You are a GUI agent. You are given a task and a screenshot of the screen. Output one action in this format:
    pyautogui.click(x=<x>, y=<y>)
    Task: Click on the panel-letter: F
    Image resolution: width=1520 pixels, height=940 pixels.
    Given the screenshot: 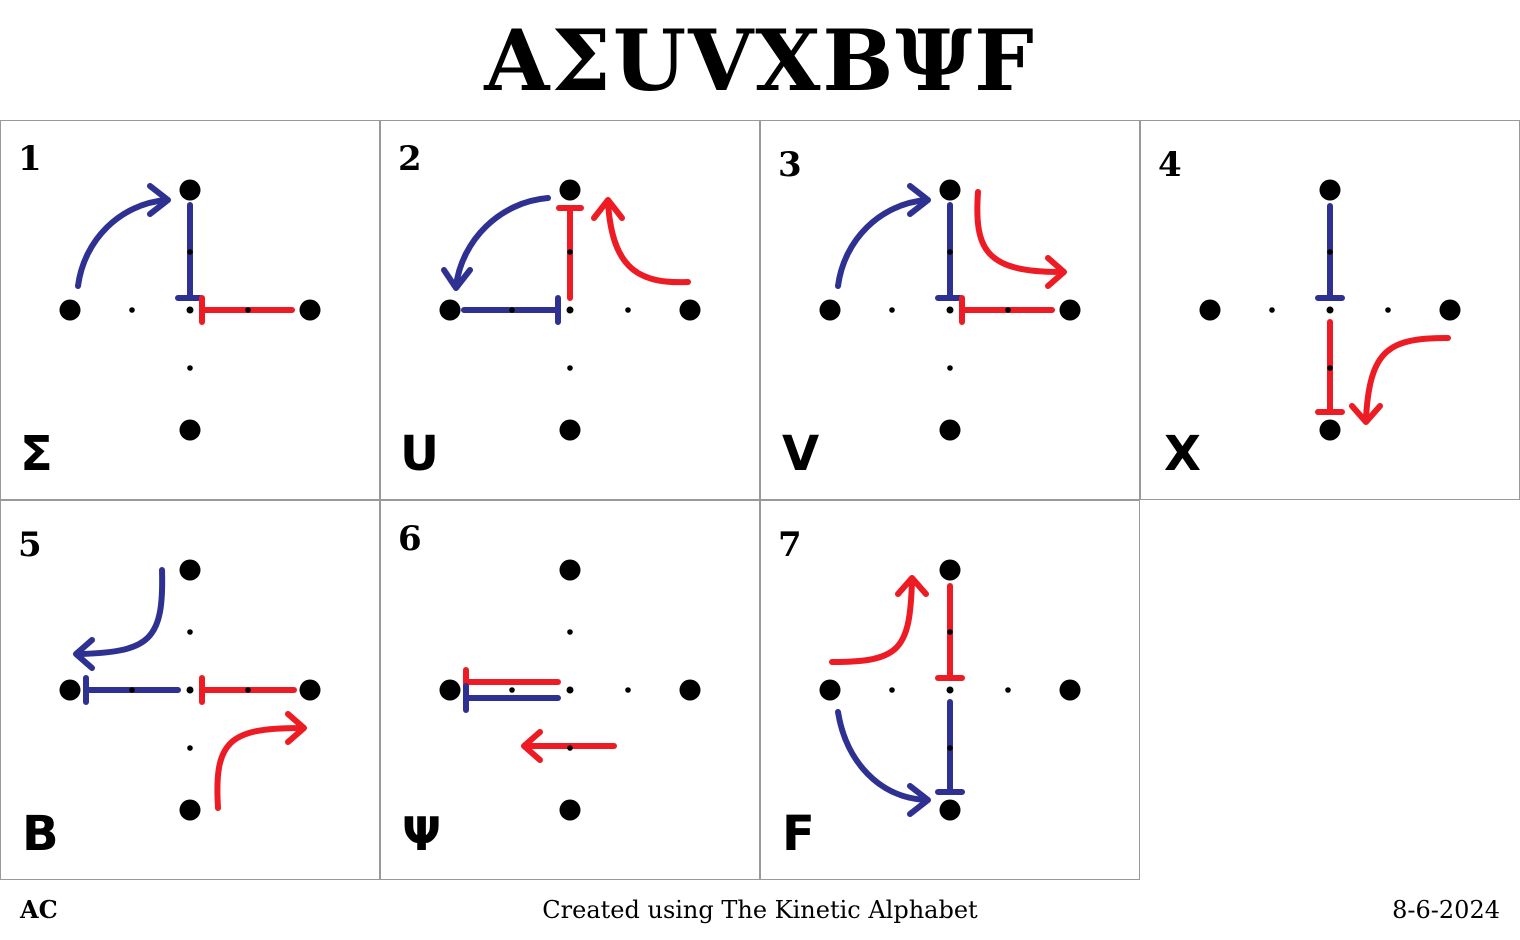 What is the action you would take?
    pyautogui.click(x=798, y=834)
    